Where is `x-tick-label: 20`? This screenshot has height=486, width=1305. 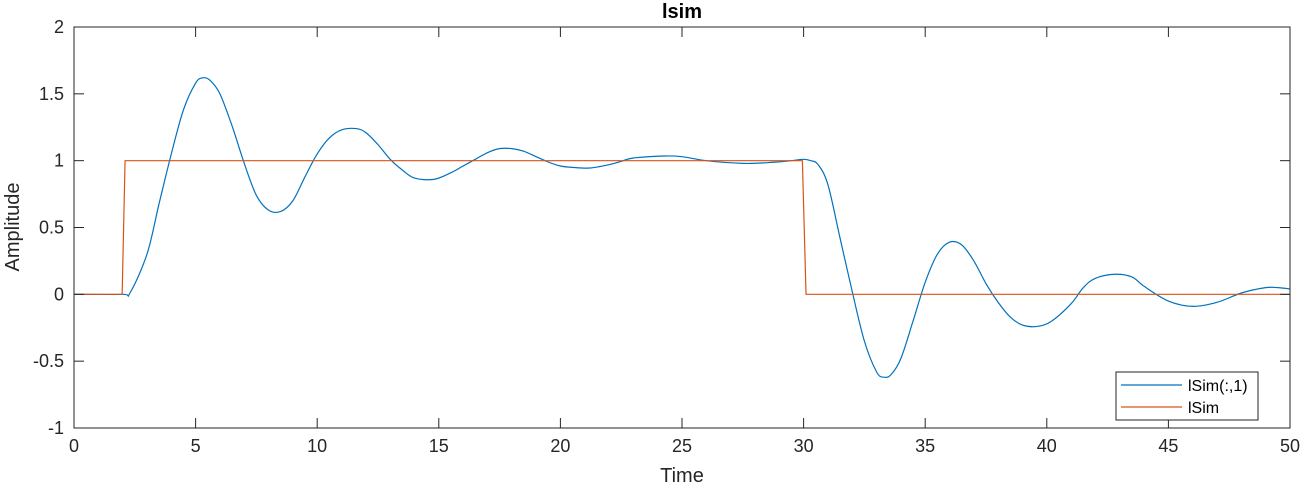
x-tick-label: 20 is located at coordinates (560, 446).